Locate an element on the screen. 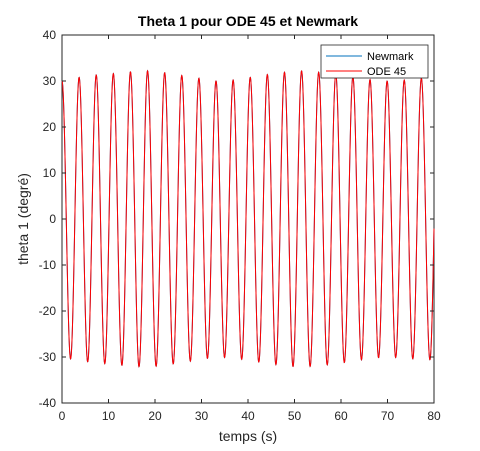 Image resolution: width=480 pixels, height=451 pixels. legend: Newmark ODE 45 is located at coordinates (374, 61).